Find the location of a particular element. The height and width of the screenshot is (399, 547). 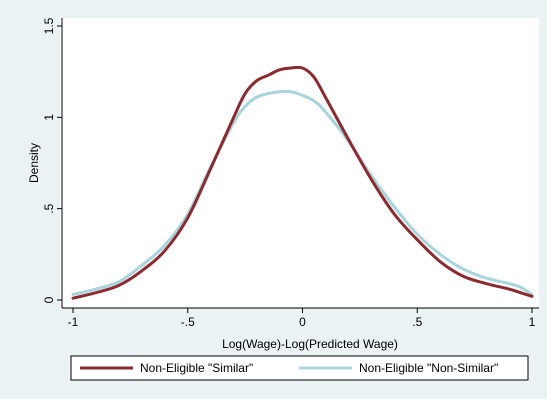

legend-label: Non-Eligible "Similar" is located at coordinates (196, 368).